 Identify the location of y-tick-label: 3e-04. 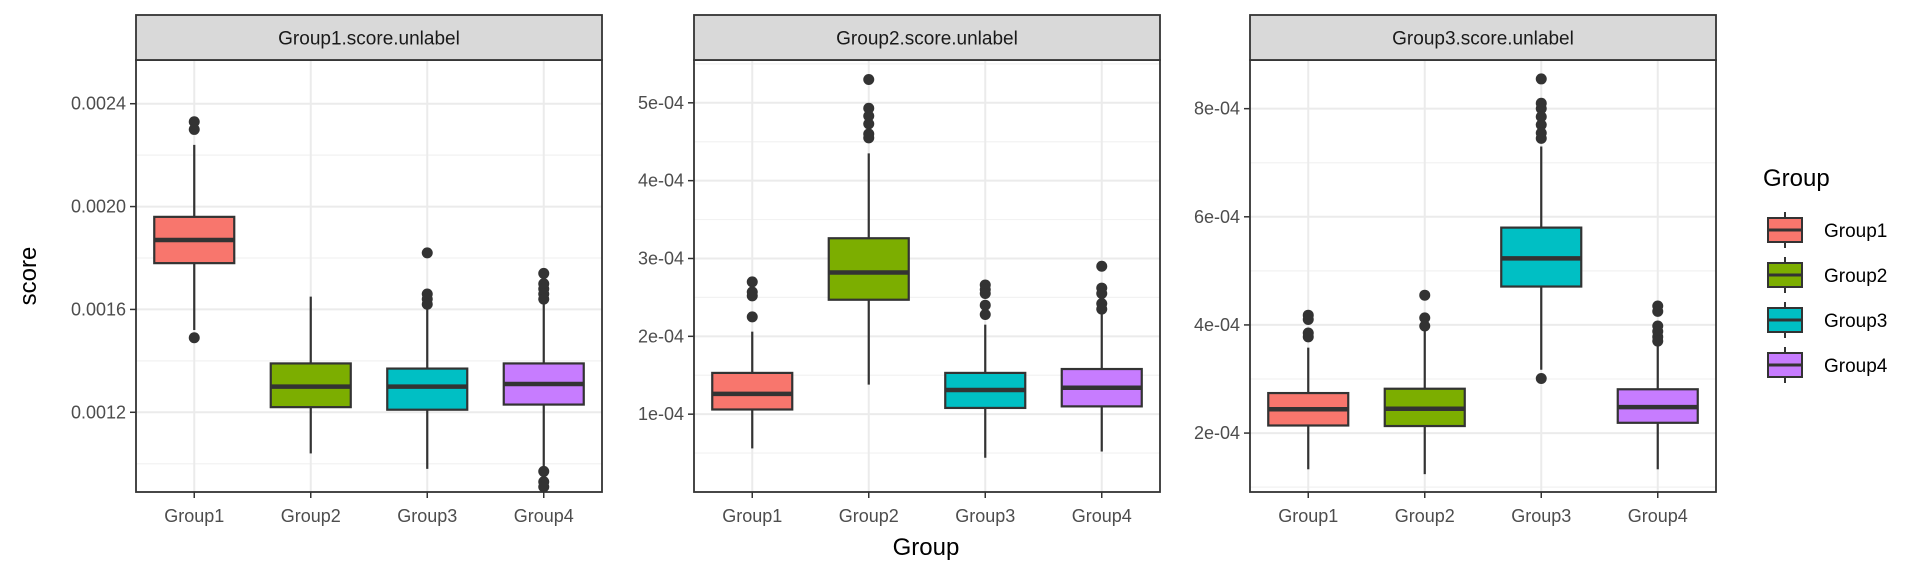
(661, 258).